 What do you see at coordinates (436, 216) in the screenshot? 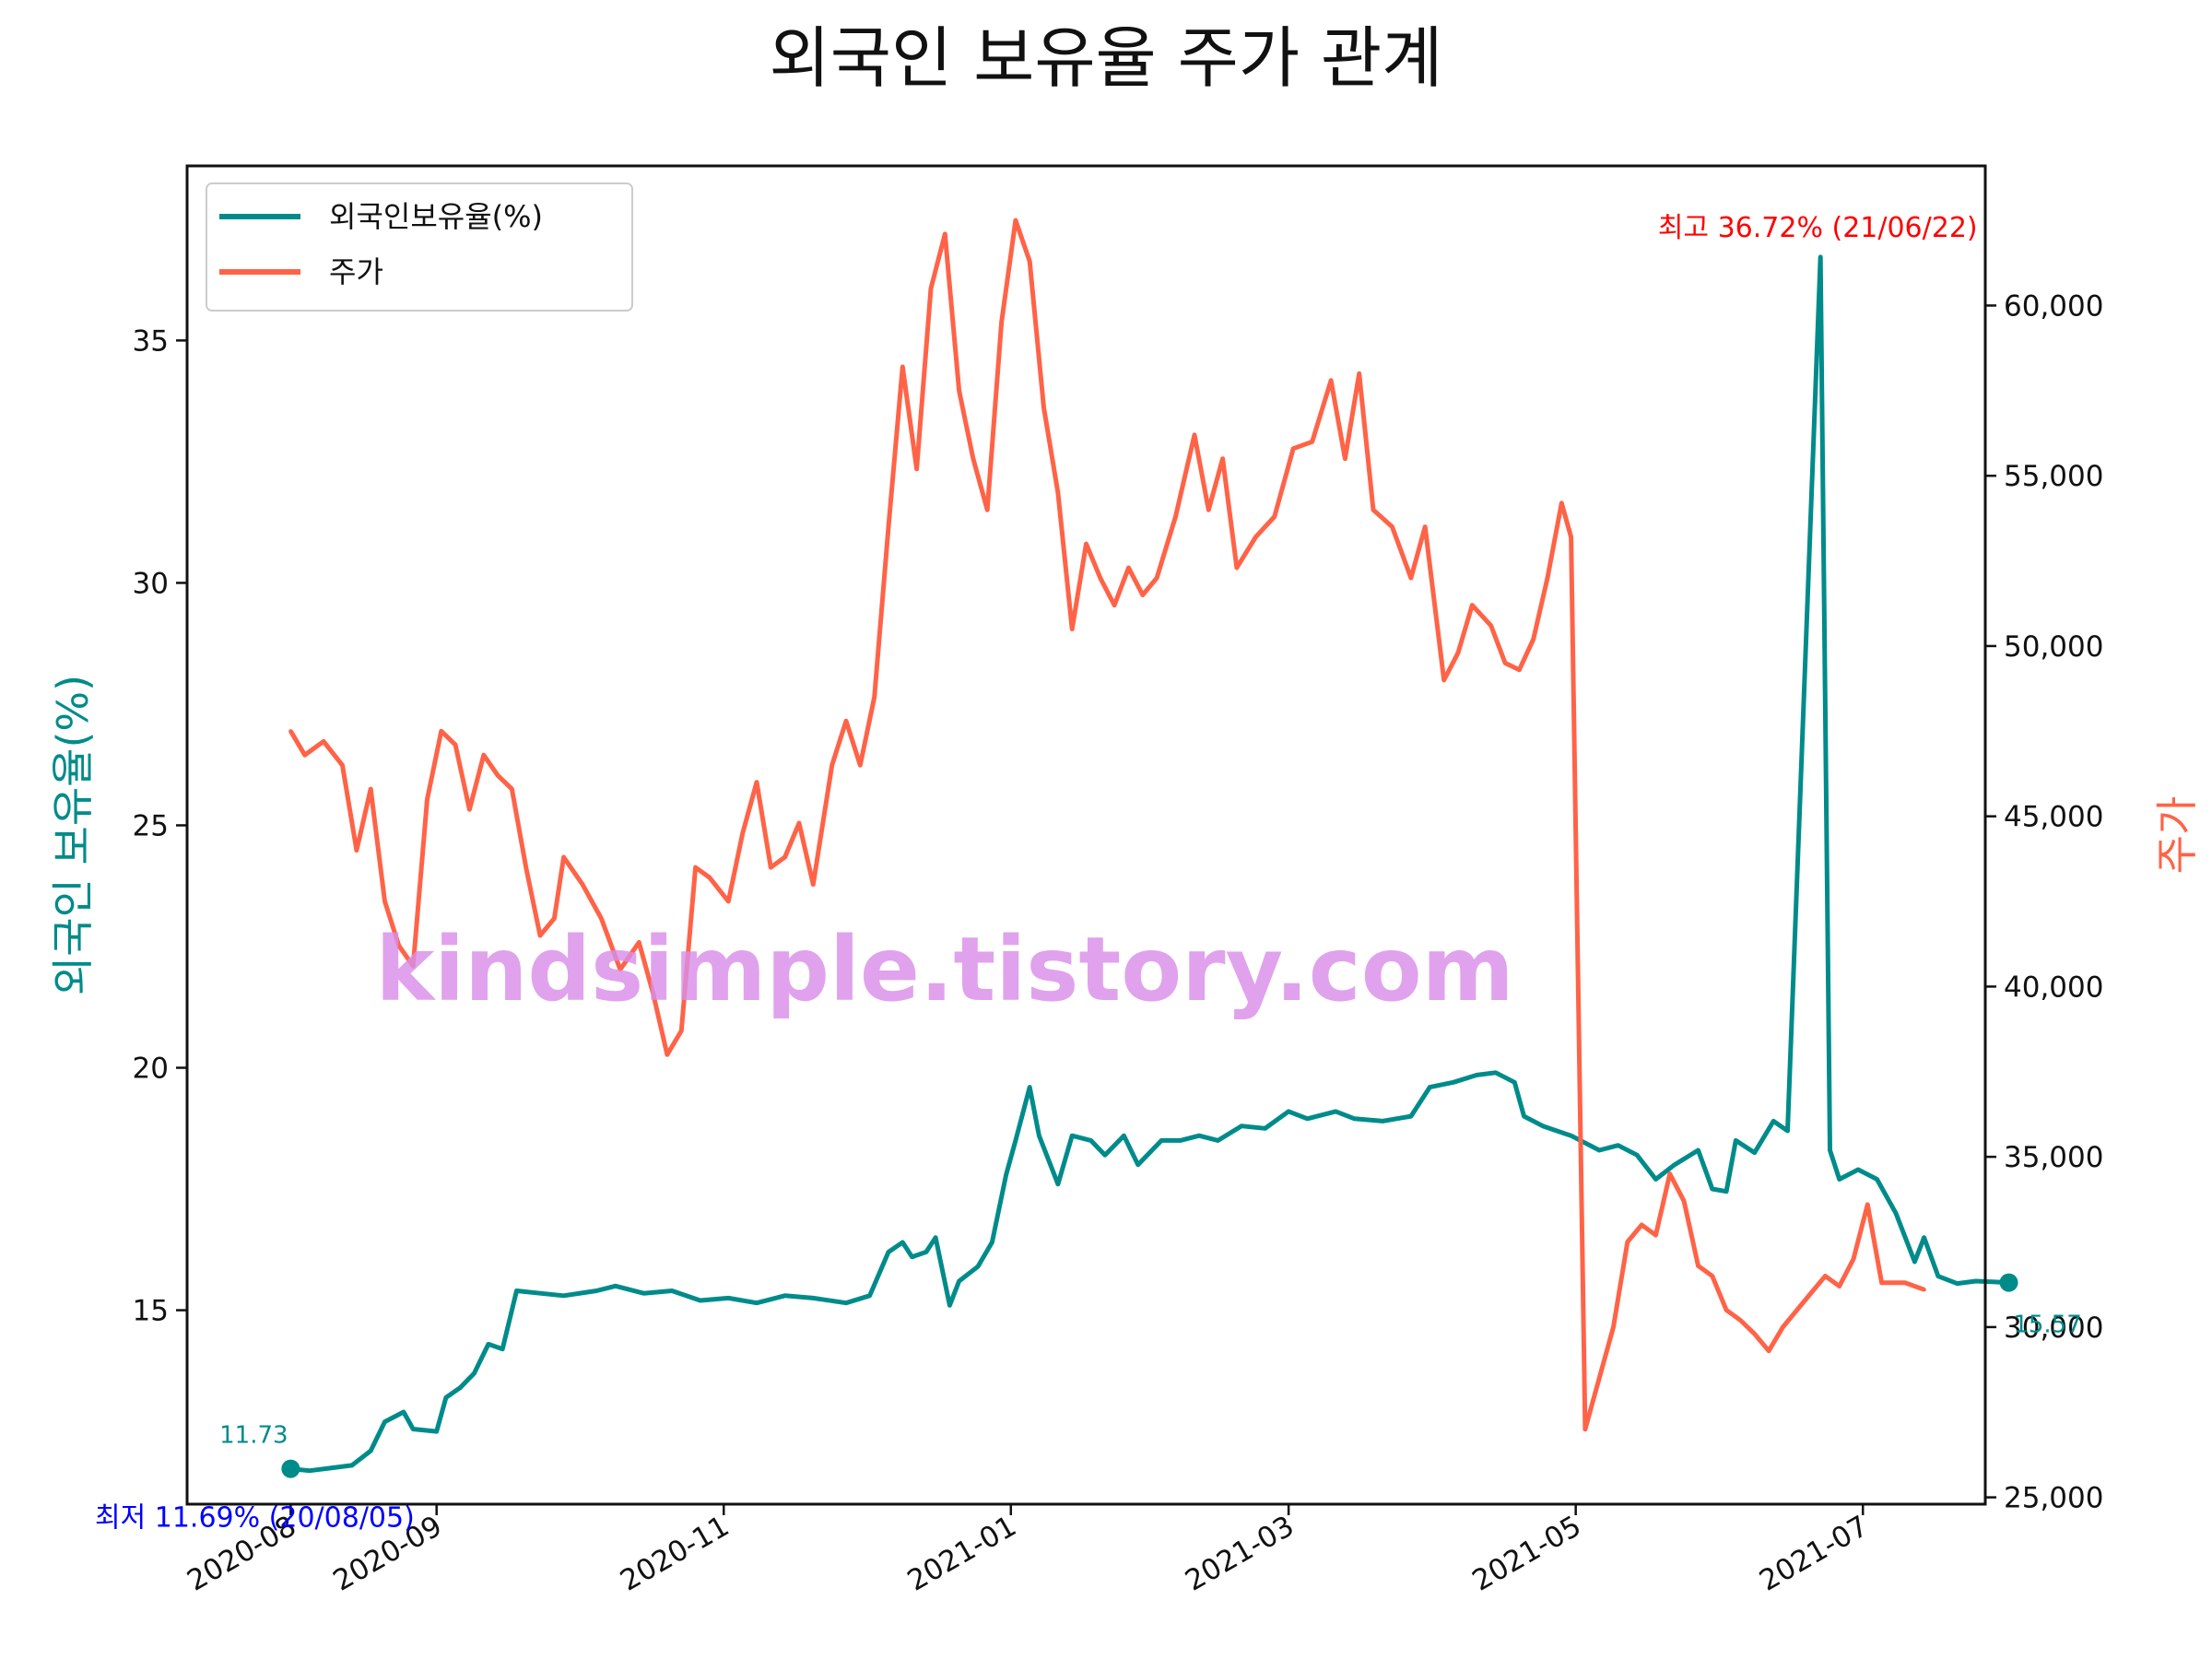
I see `legend-label-foreign-ratio: 외국인보유율(%)` at bounding box center [436, 216].